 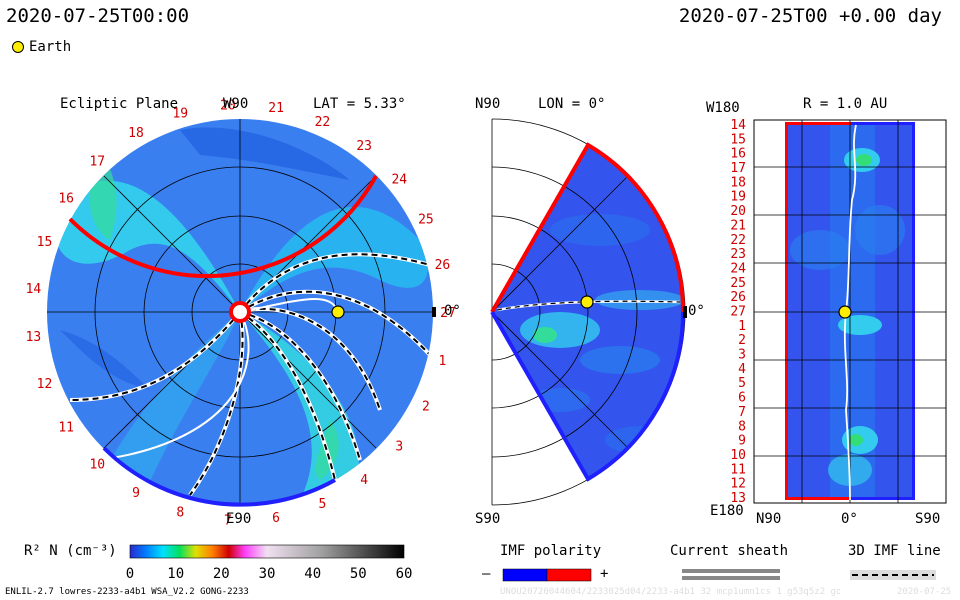 What do you see at coordinates (742, 340) in the screenshot?
I see `map-y-tick-label: 2` at bounding box center [742, 340].